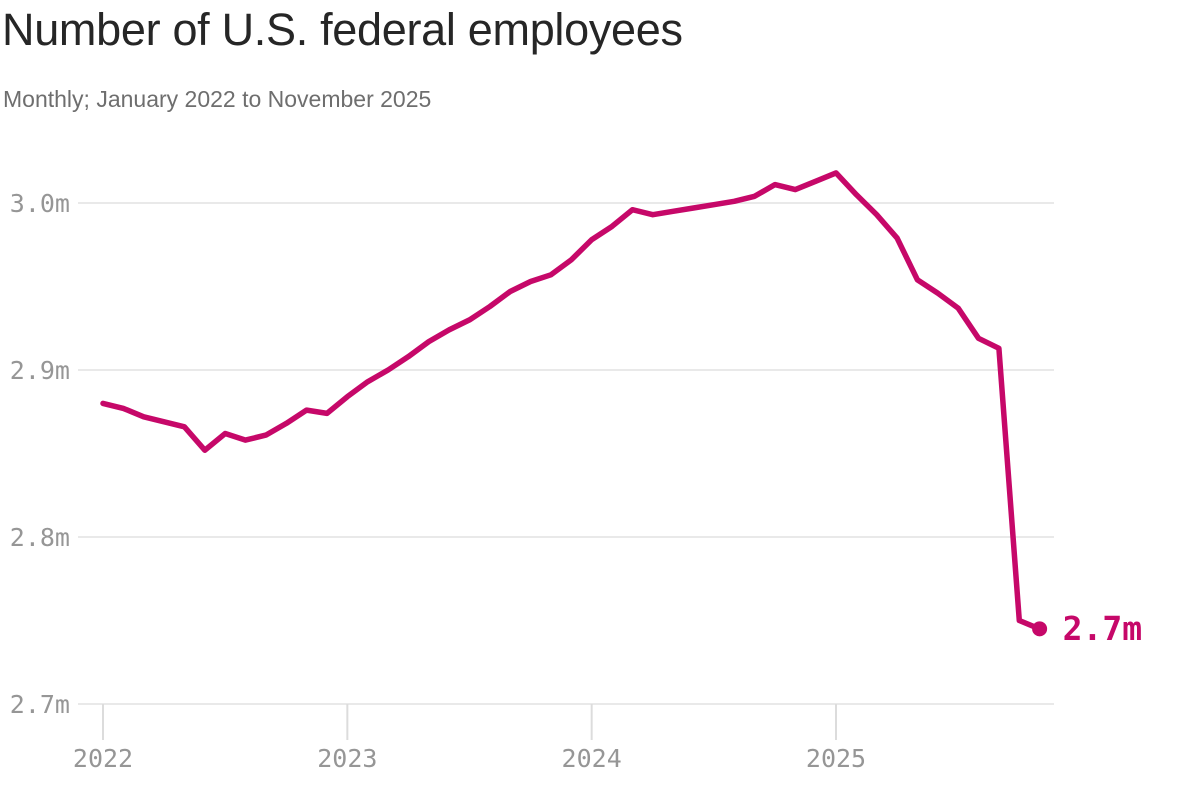 The height and width of the screenshot is (812, 1200). What do you see at coordinates (40, 537) in the screenshot?
I see `y-axis-label: 2.8m` at bounding box center [40, 537].